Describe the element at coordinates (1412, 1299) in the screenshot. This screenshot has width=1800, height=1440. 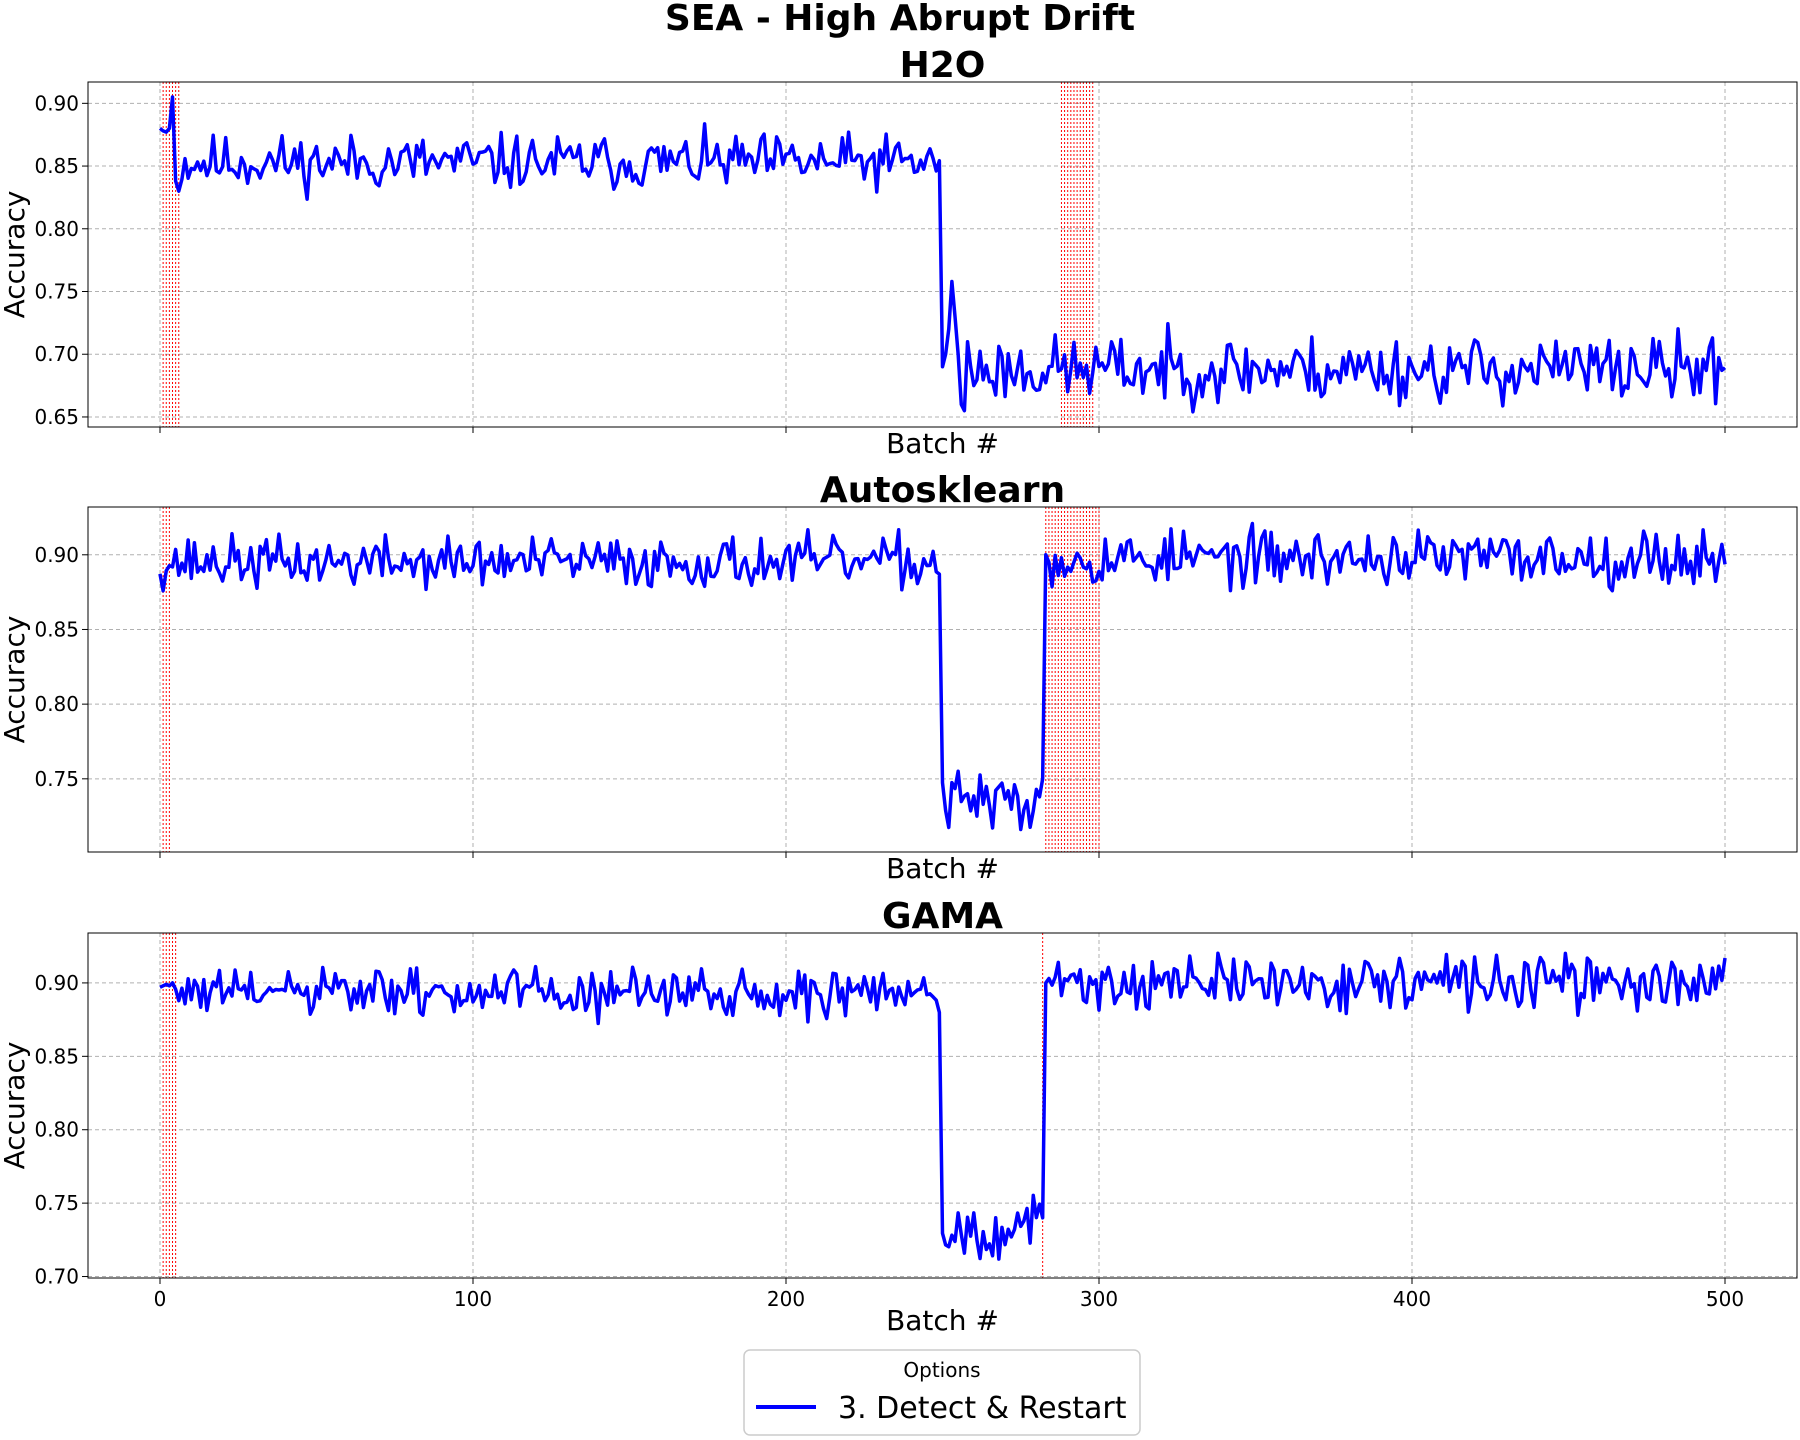
I see `x-tick-label: 400` at that location.